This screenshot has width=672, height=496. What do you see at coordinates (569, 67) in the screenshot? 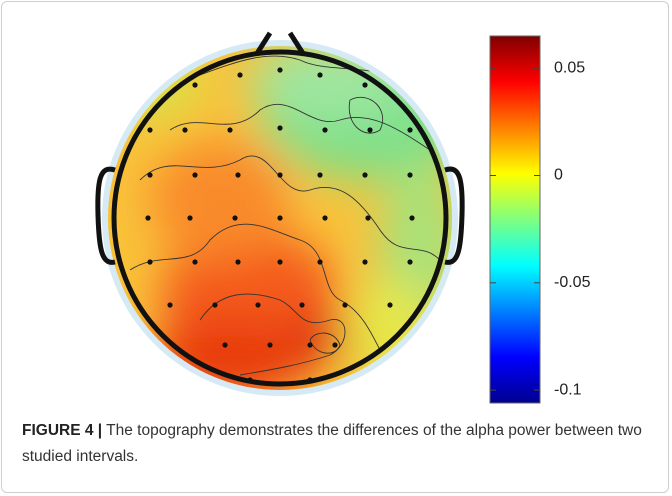
I see `colorbar-tick-label: 0.05` at bounding box center [569, 67].